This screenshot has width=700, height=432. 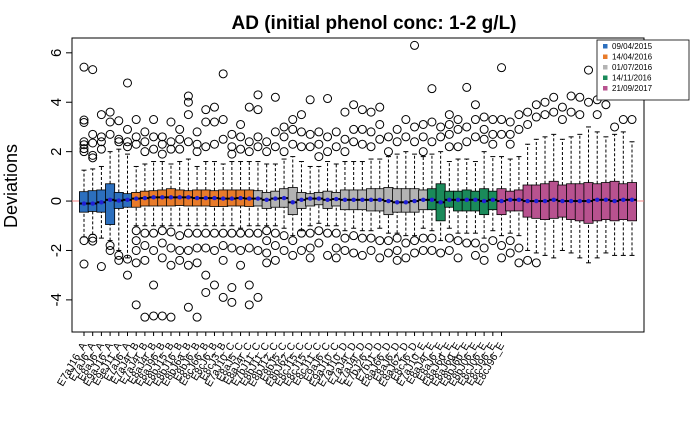 I want to click on legend-label: 14/11/2016, so click(x=632, y=78).